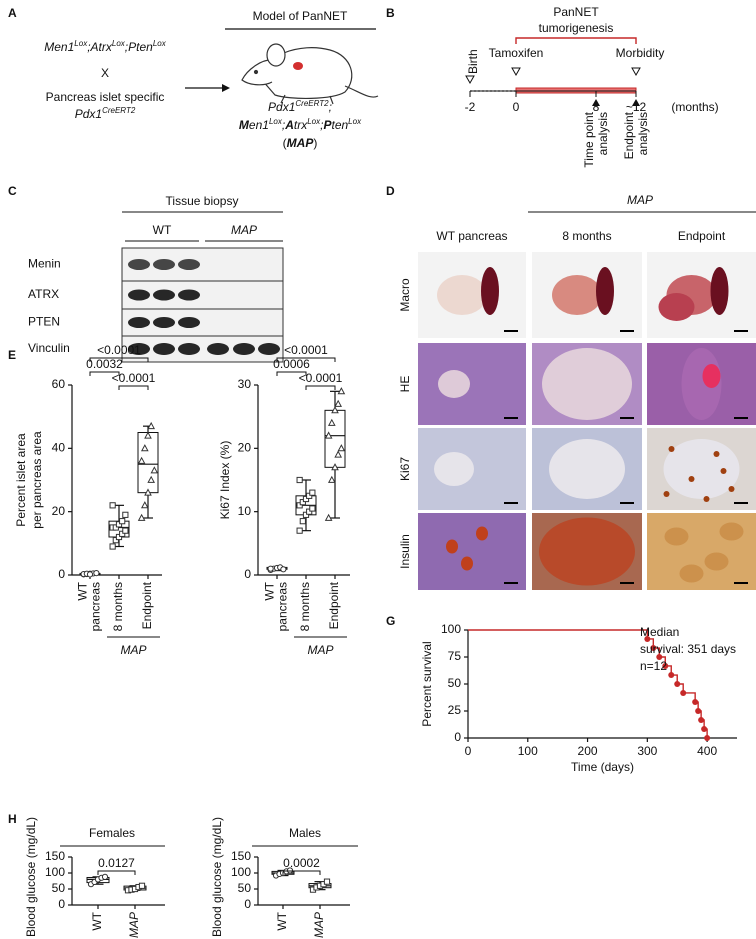 This screenshot has width=756, height=939. I want to click on text-part: Men1, so click(59, 47).